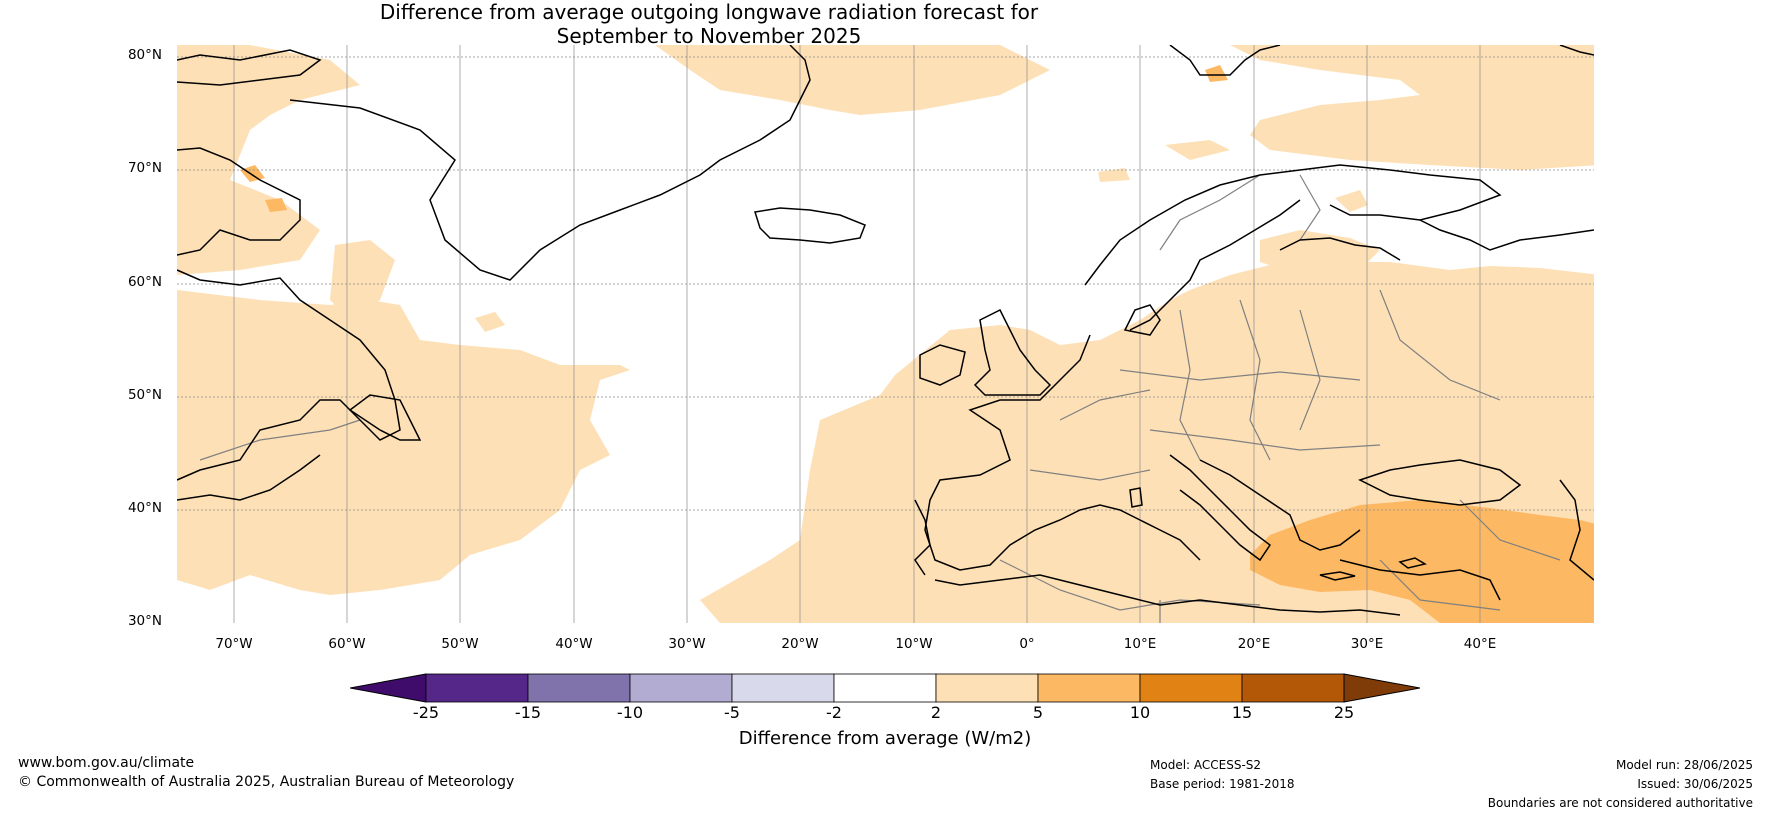 The width and height of the screenshot is (1770, 816). I want to click on lat-label-80n: 80°N, so click(144, 55).